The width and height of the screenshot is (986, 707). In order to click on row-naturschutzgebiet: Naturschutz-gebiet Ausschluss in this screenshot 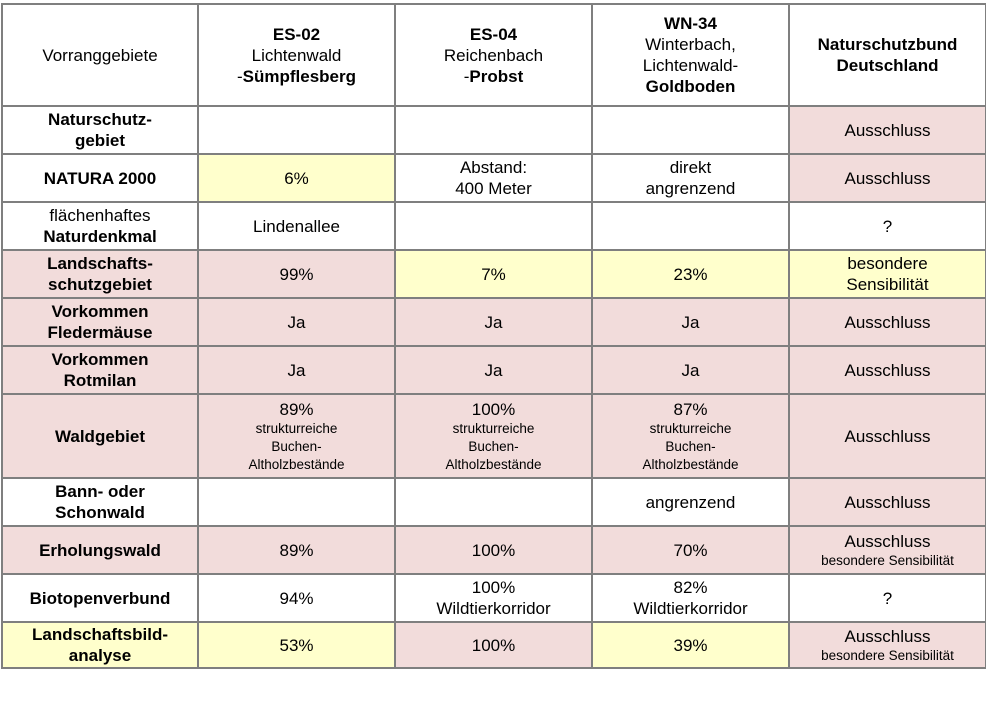, I will do `click(493, 130)`.